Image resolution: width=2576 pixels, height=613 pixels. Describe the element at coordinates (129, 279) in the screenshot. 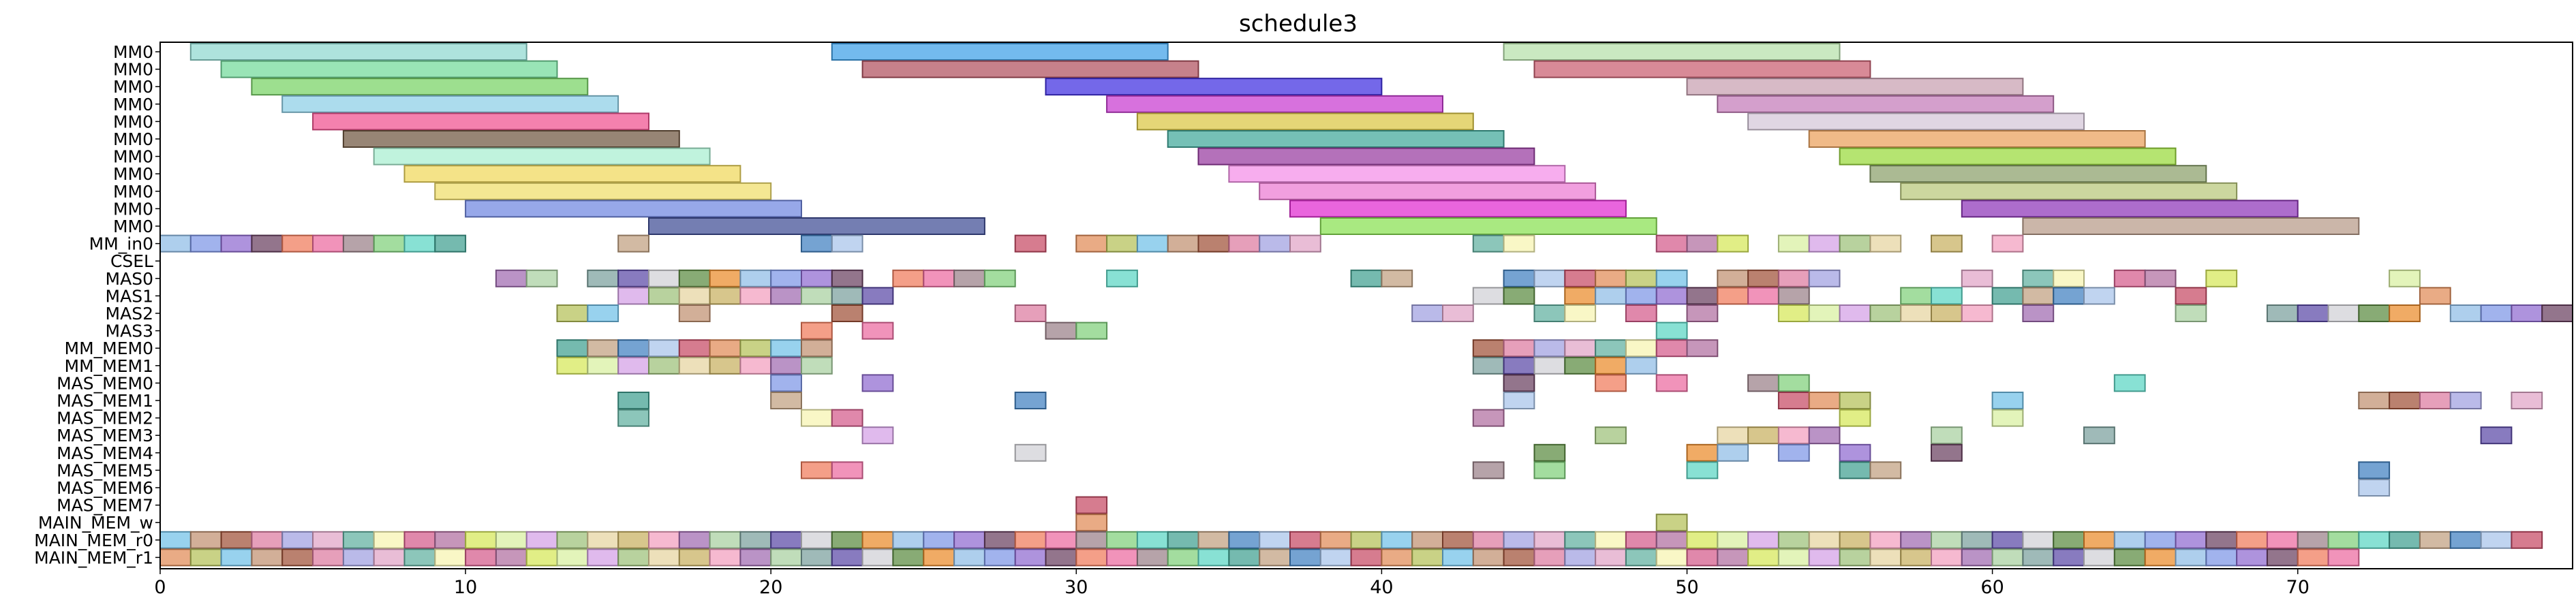

I see `row-label: MAS0` at that location.